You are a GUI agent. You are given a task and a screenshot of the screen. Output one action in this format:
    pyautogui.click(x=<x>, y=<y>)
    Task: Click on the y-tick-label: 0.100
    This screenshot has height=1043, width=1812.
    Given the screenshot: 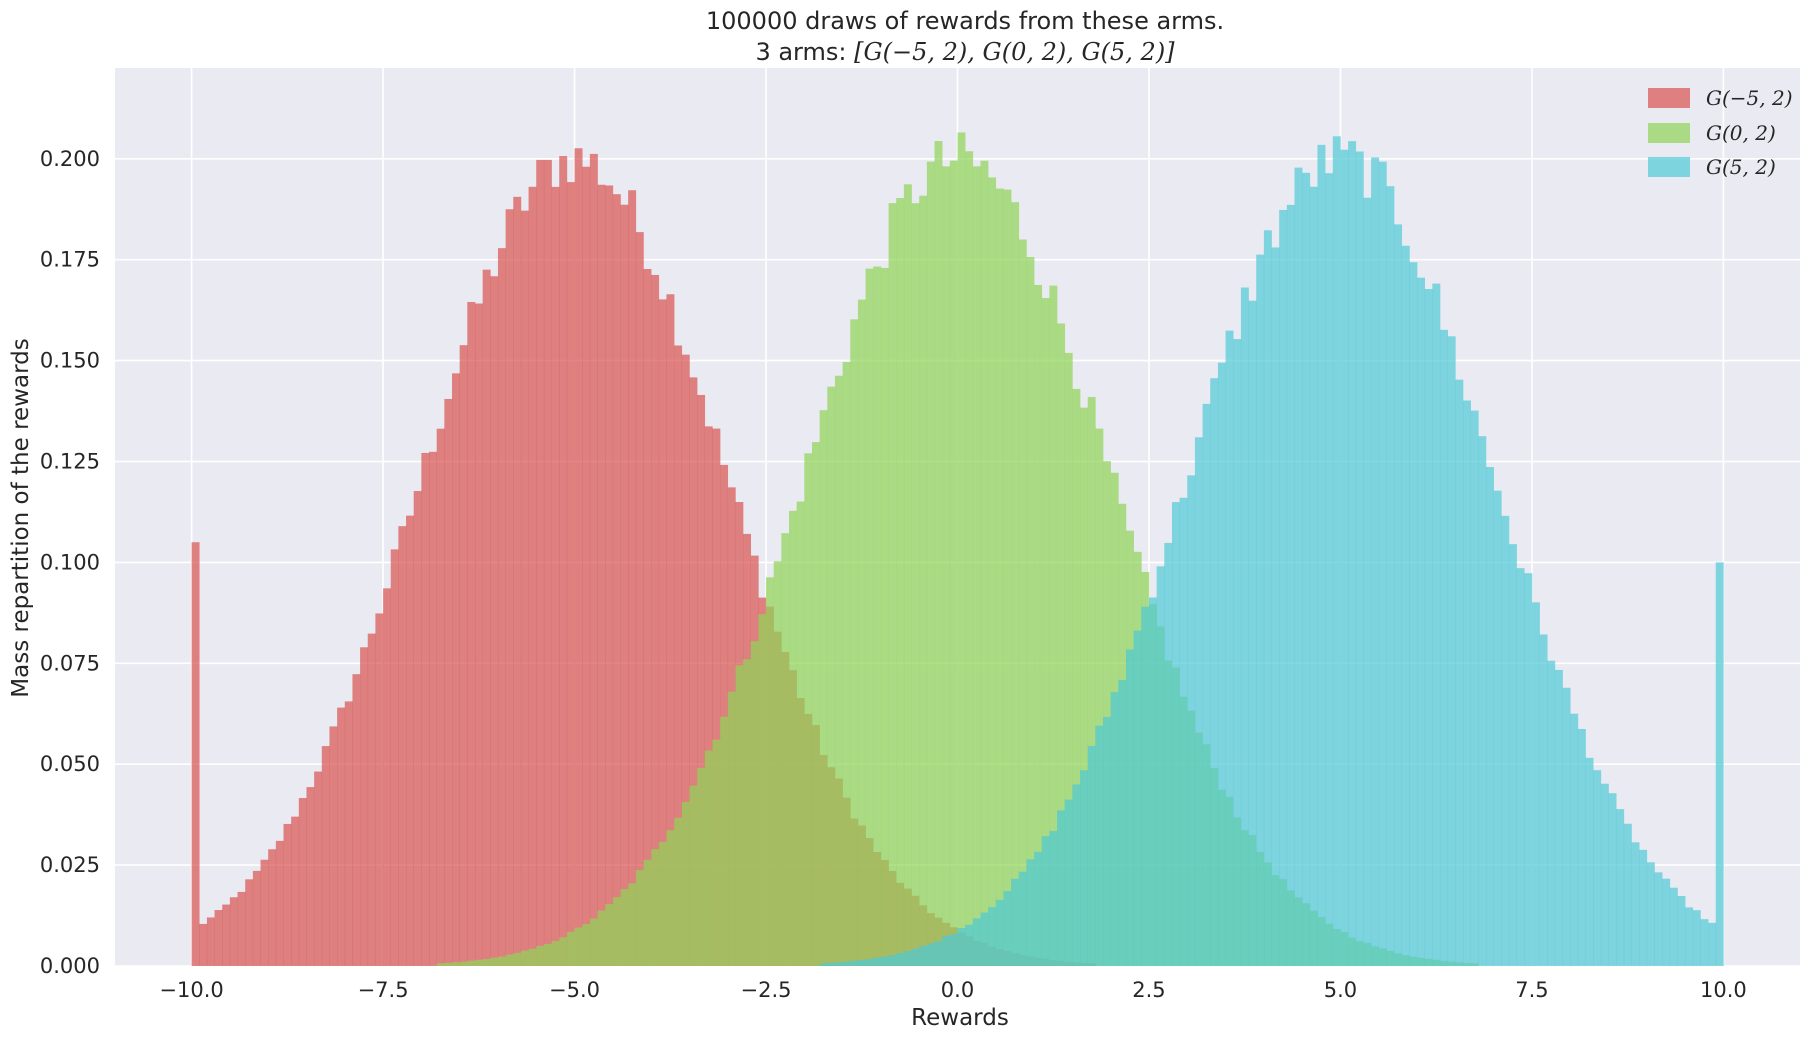 What is the action you would take?
    pyautogui.click(x=70, y=562)
    